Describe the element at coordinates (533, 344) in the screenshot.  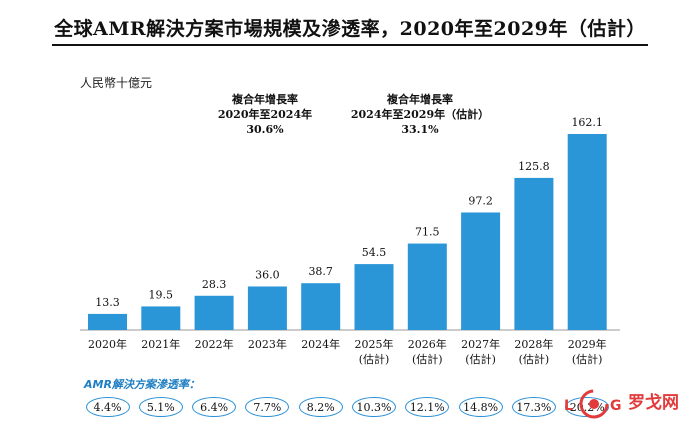
I see `category-label-8: 2028年` at that location.